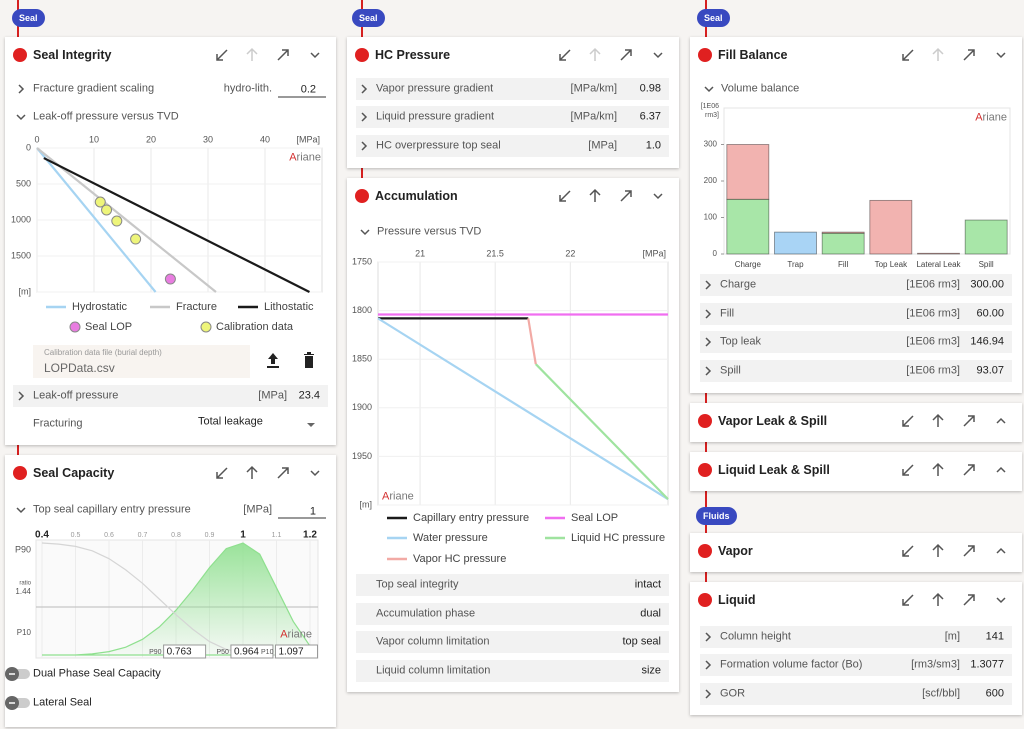 The image size is (1024, 729). I want to click on label: Pressure versus TVD, so click(429, 231).